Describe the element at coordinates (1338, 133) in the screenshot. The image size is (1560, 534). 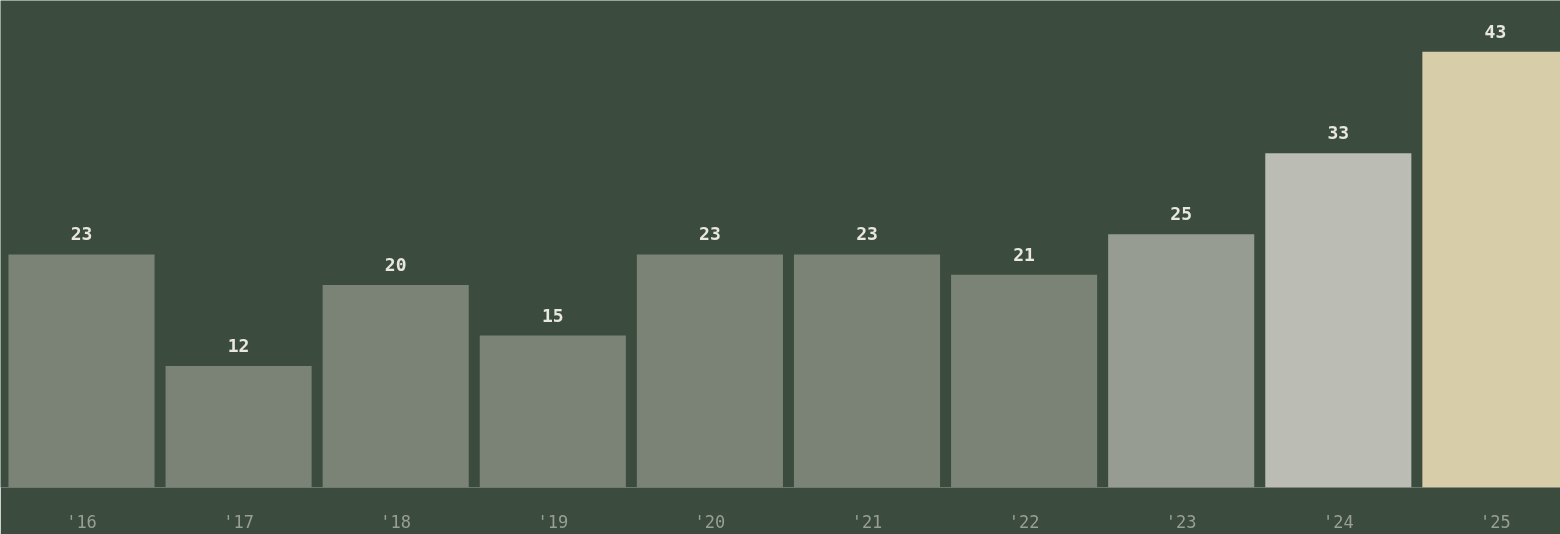
I see `data-label: 33` at that location.